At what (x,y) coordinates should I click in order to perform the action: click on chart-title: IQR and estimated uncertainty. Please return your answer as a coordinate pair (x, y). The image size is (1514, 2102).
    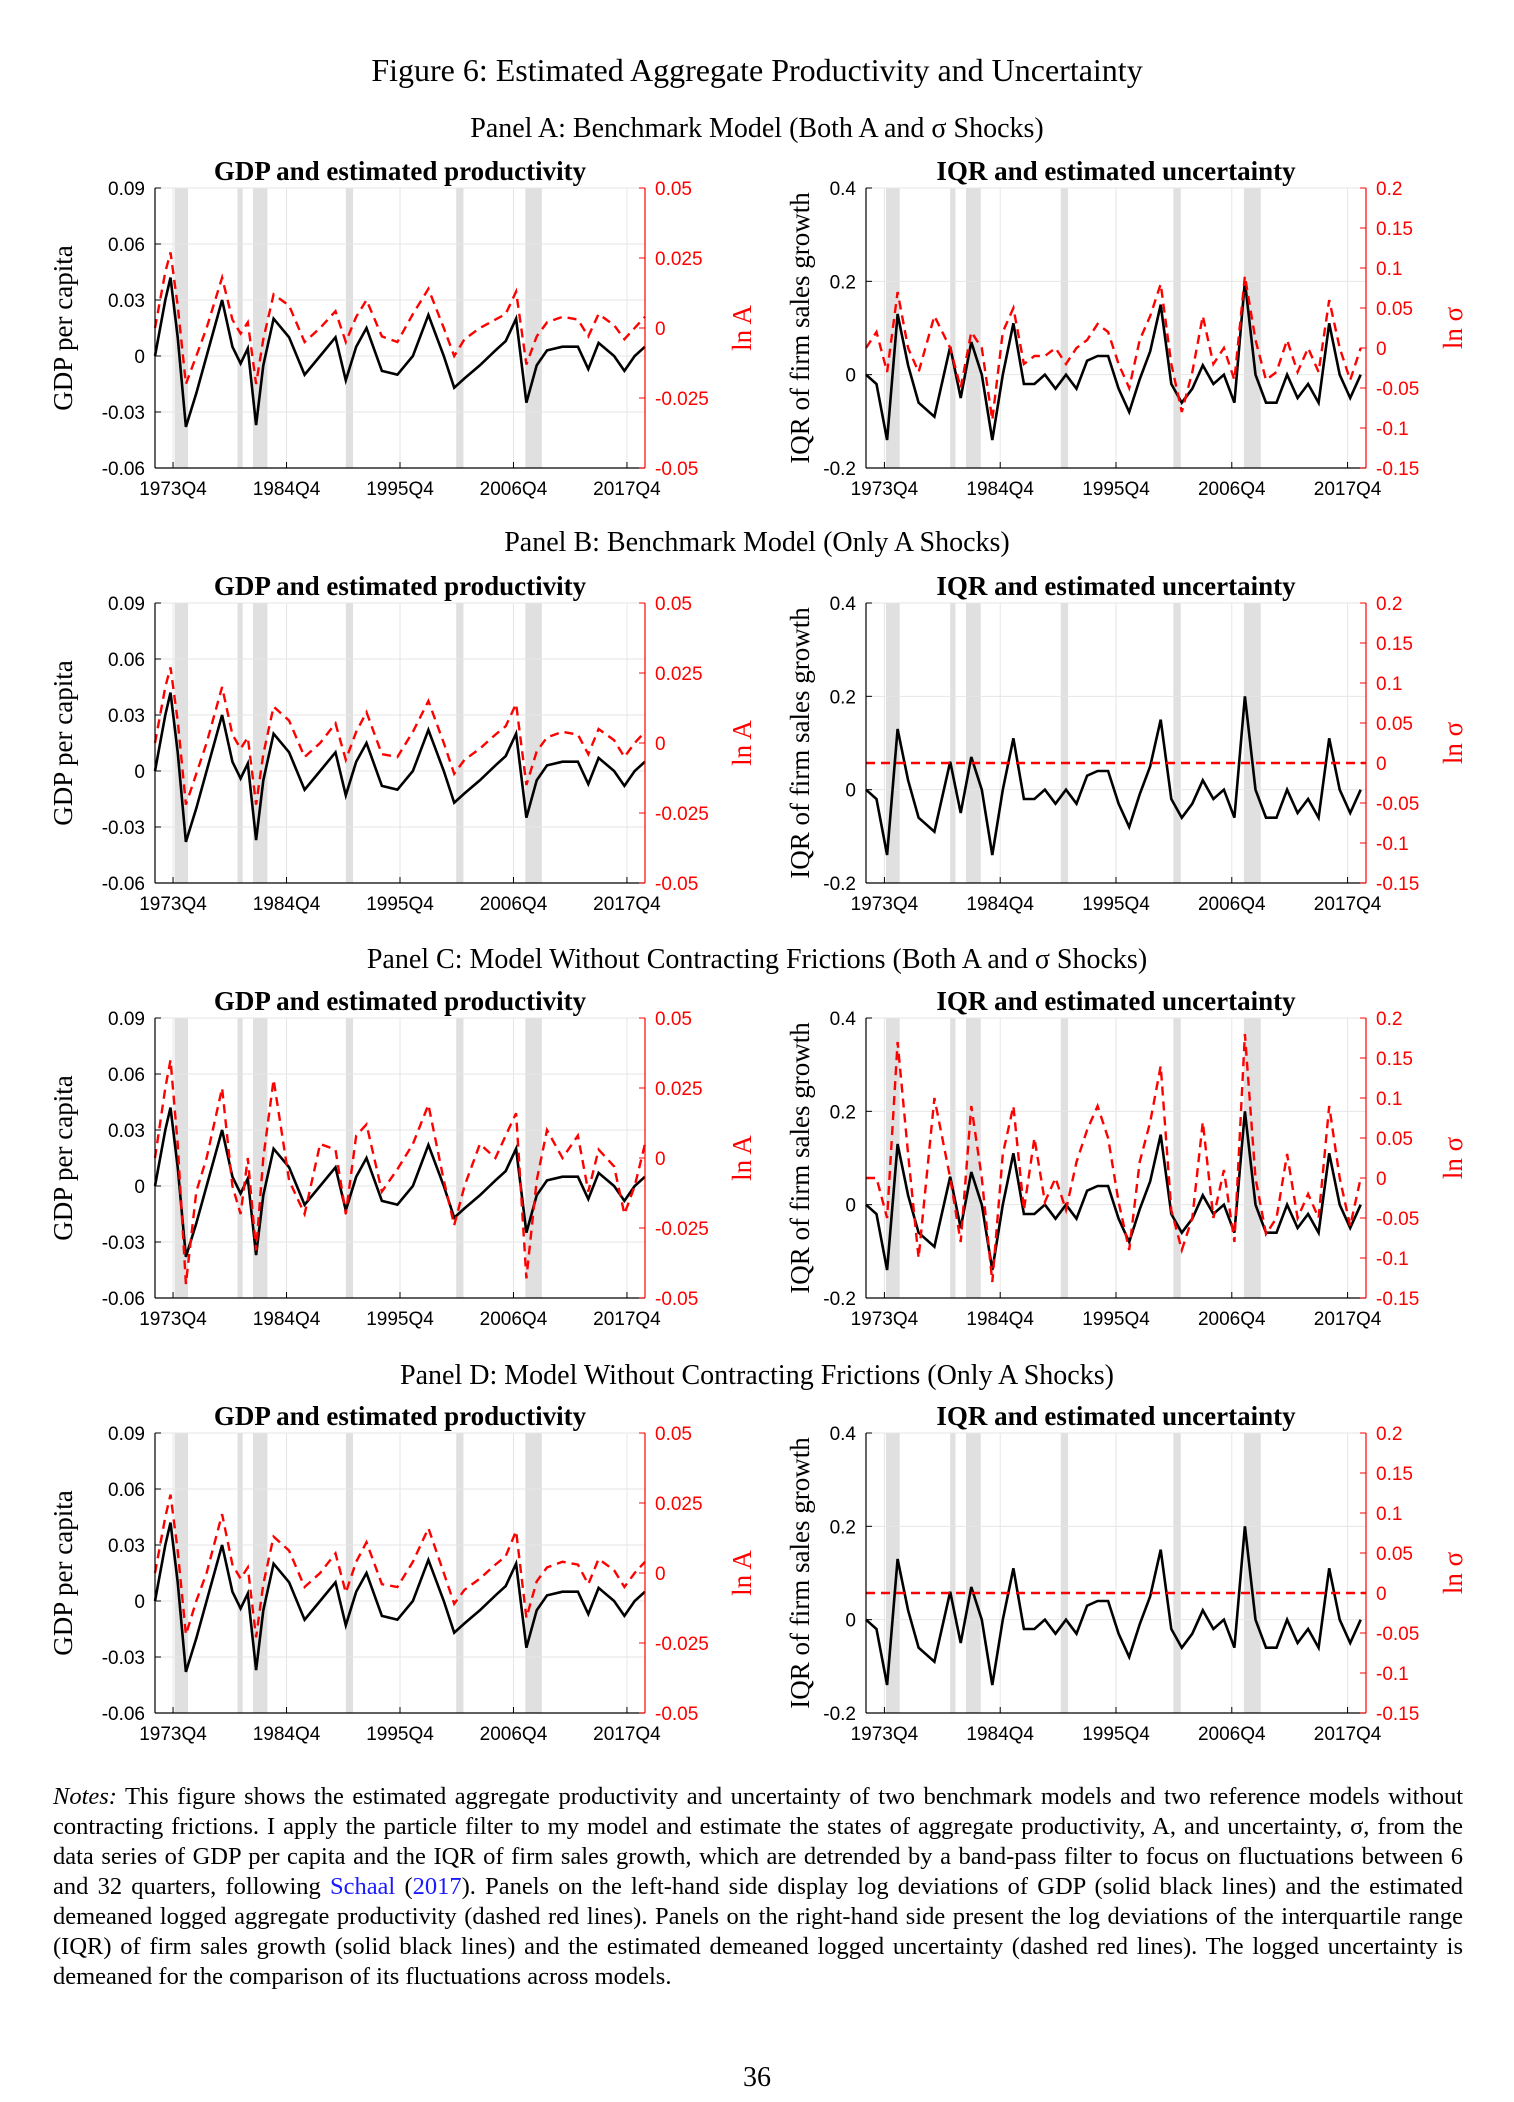
    Looking at the image, I should click on (1116, 171).